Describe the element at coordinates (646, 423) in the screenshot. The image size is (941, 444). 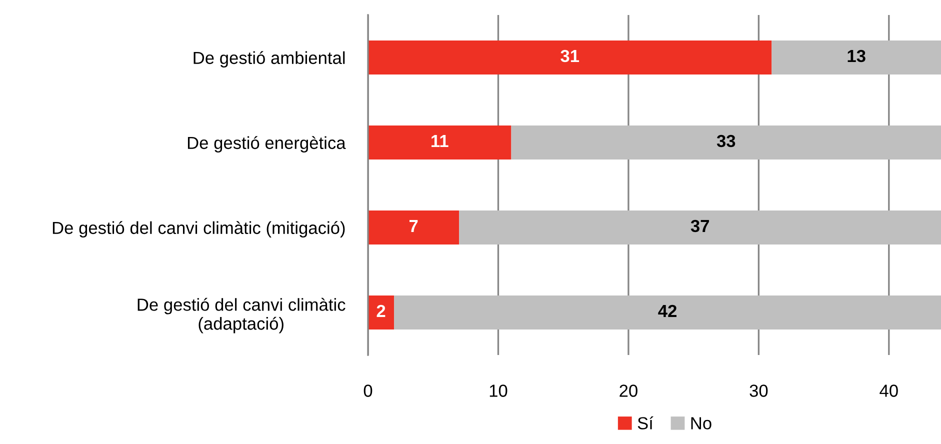
I see `legend-label: Sí` at that location.